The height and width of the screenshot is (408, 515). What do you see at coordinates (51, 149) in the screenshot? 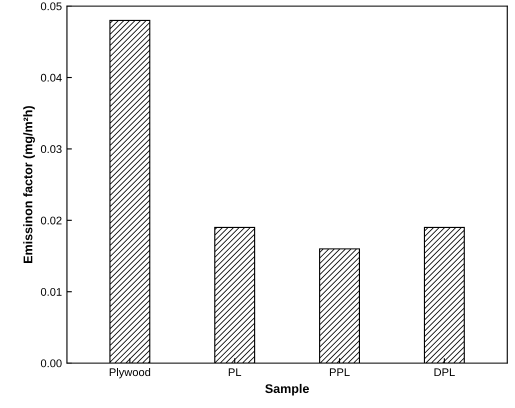
I see `y-tick-label: 0.03` at bounding box center [51, 149].